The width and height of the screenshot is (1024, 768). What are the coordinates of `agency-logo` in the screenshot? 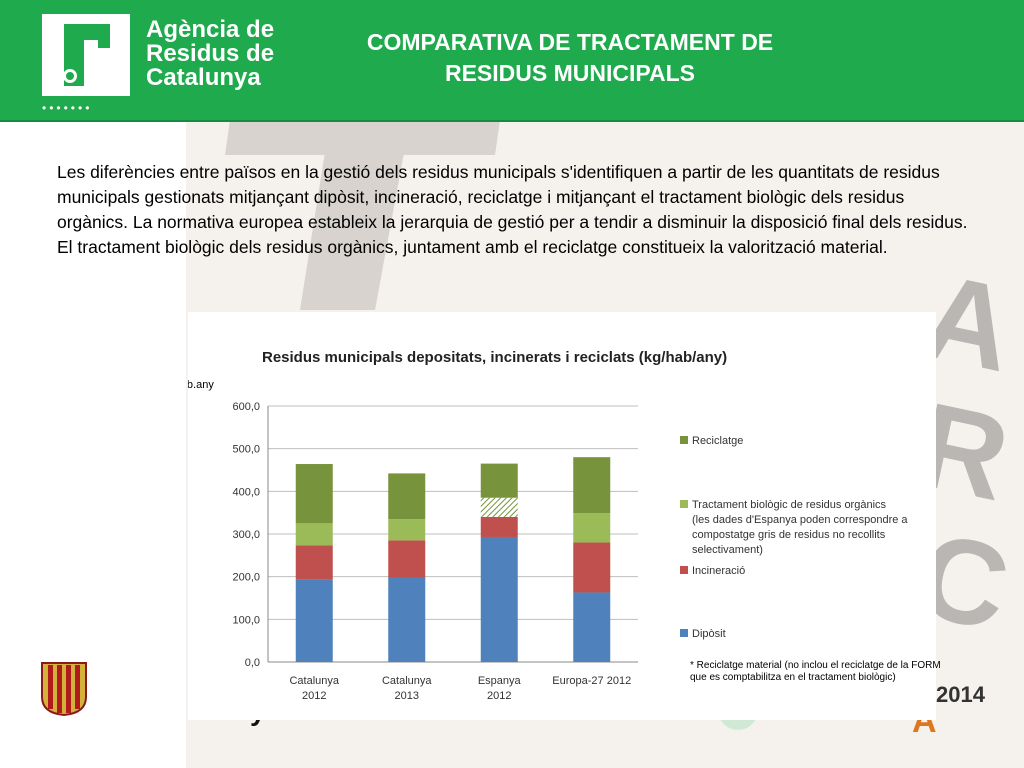 It's located at (86, 55).